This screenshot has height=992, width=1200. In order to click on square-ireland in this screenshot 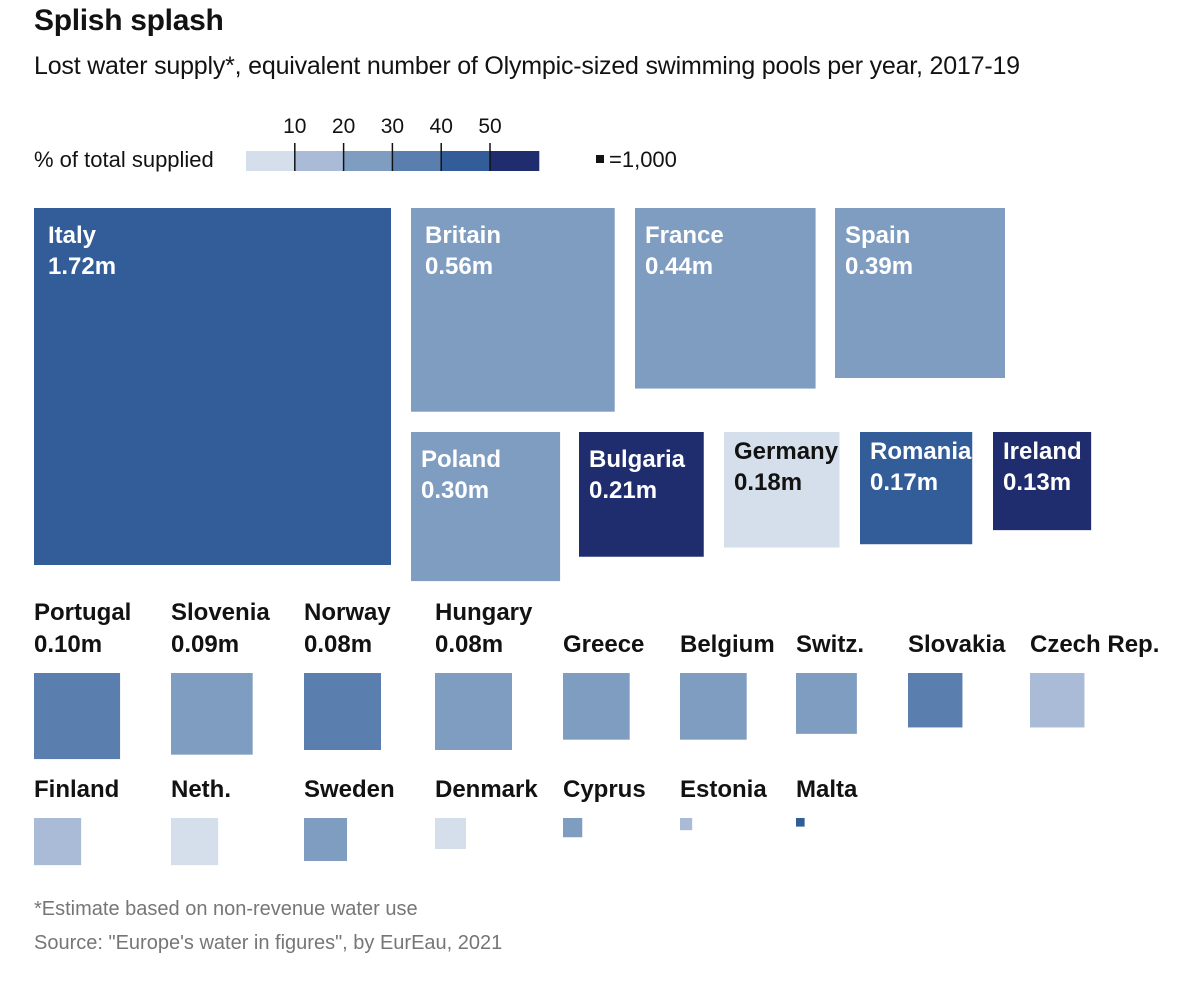, I will do `click(1042, 481)`.